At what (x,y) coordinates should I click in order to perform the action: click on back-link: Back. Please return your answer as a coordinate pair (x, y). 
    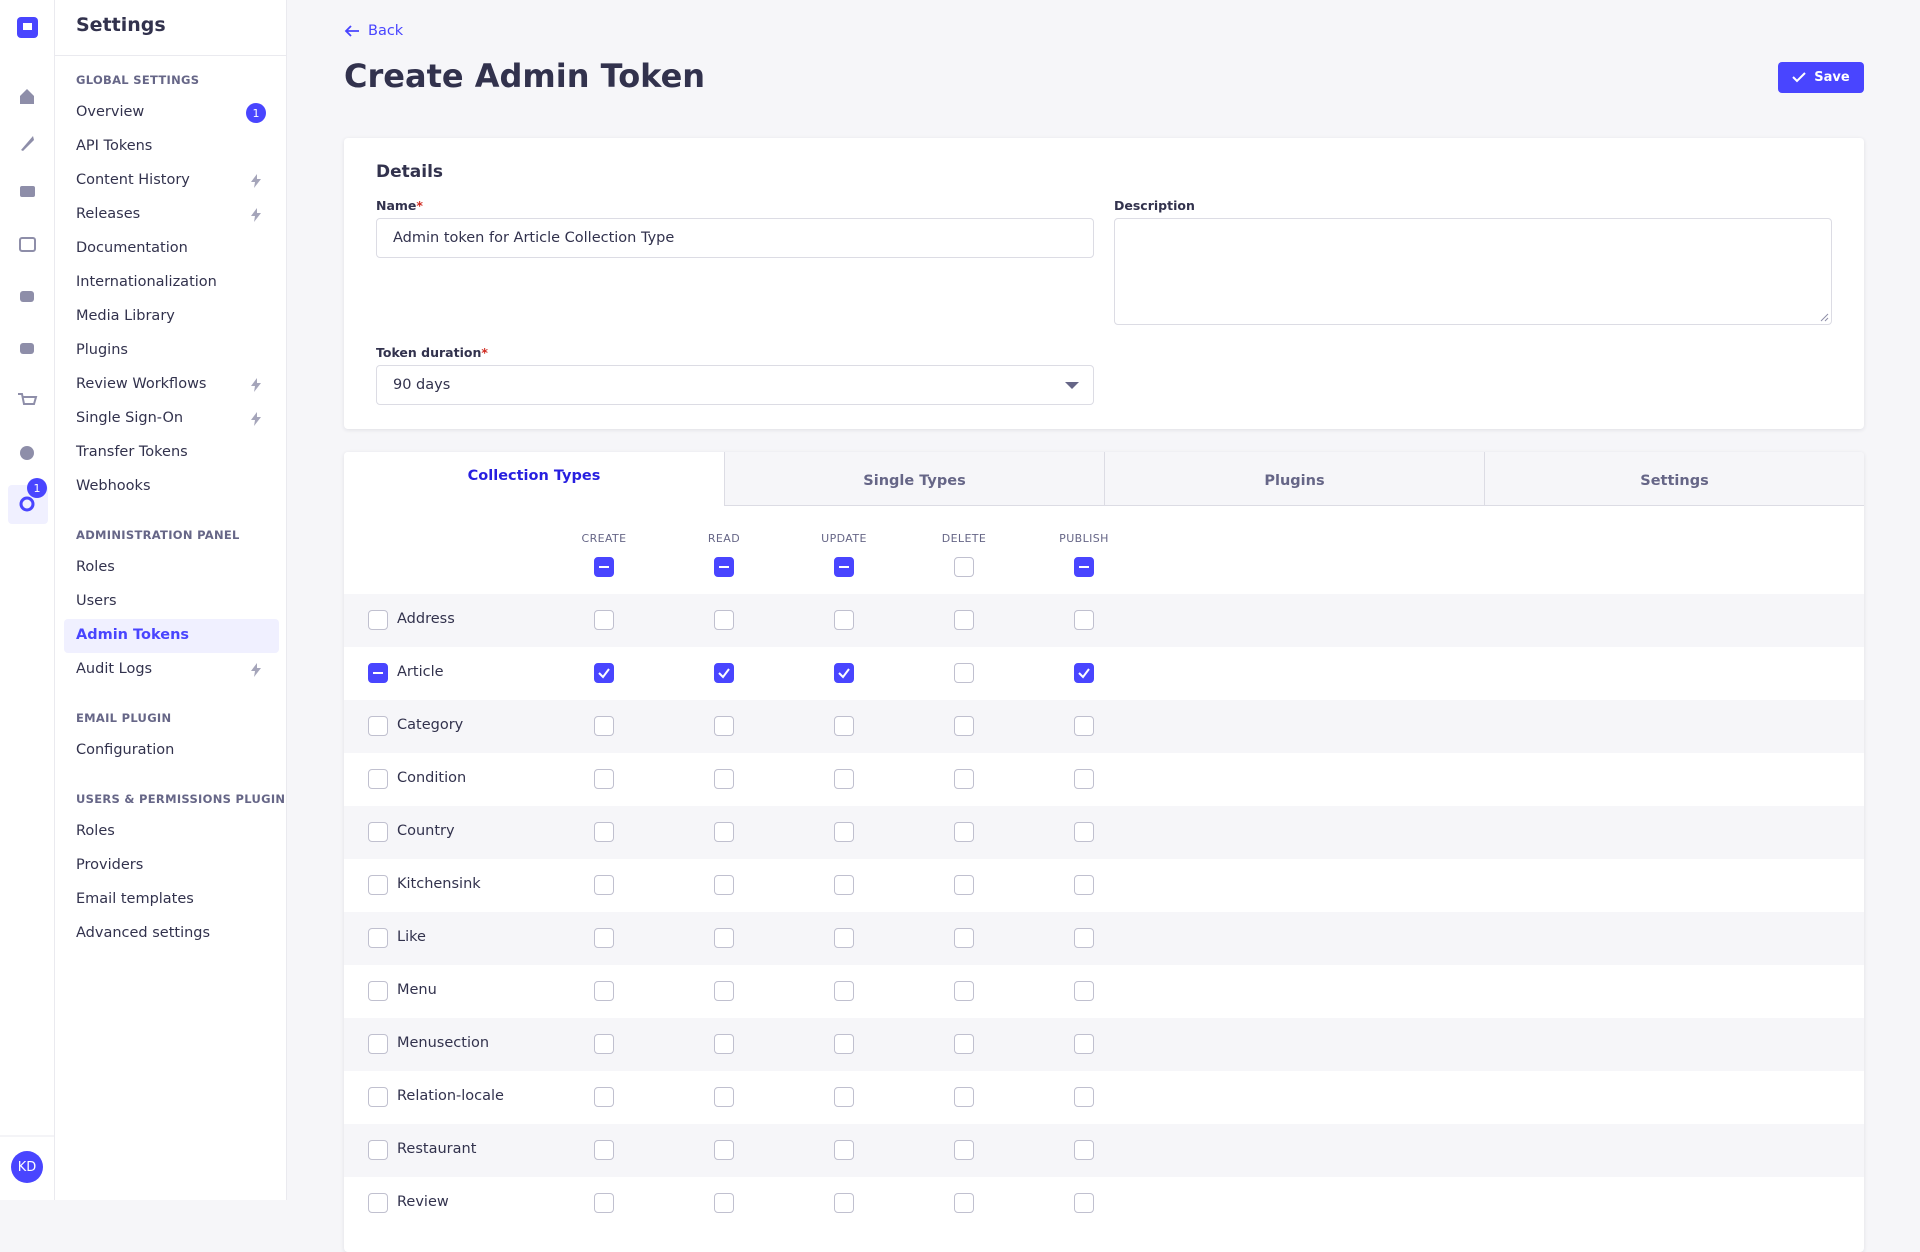
    Looking at the image, I should click on (373, 31).